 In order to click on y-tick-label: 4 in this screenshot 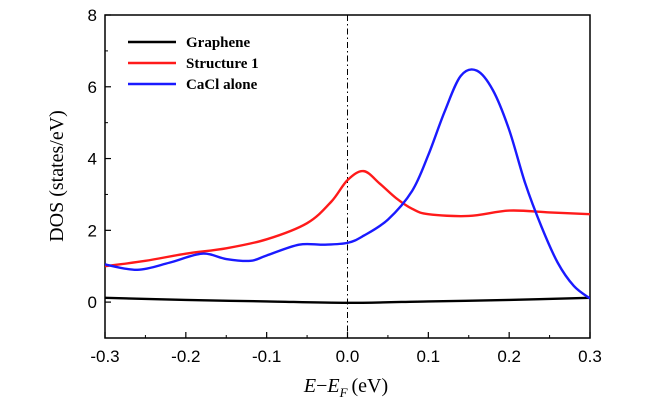, I will do `click(92, 159)`.